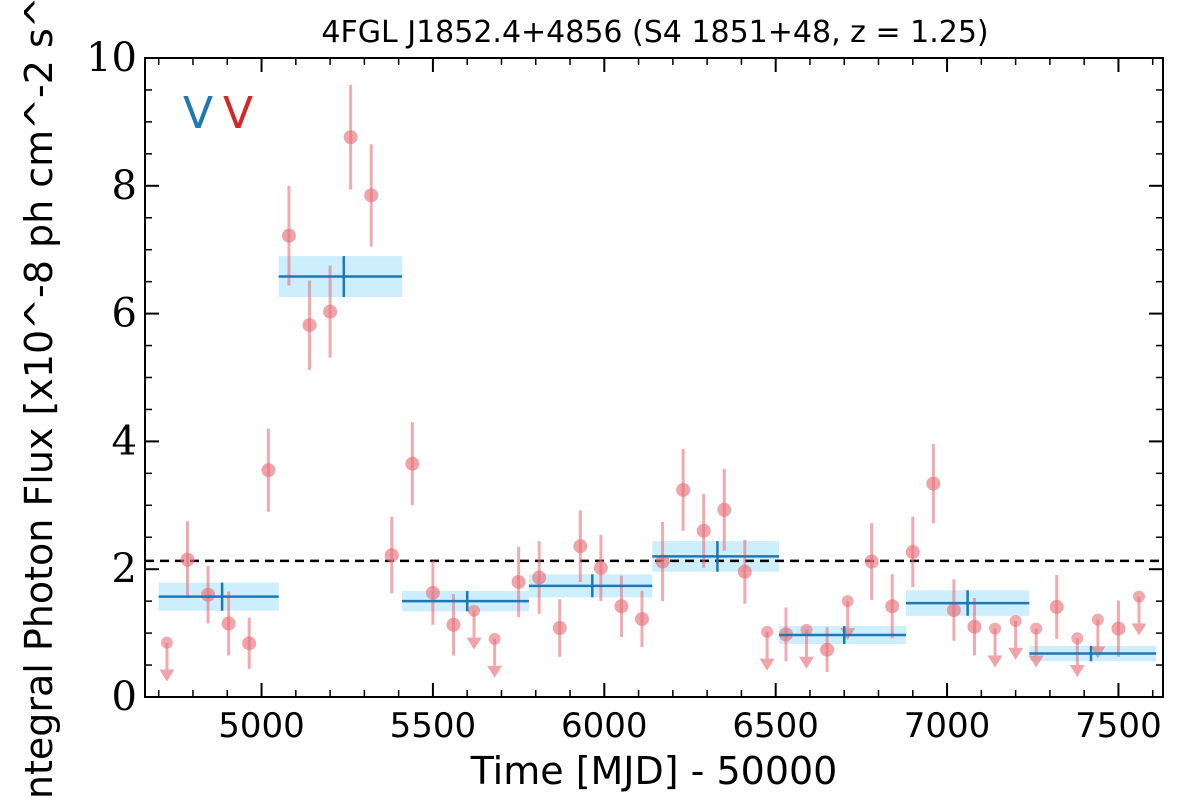 The image size is (1200, 800). What do you see at coordinates (124, 697) in the screenshot?
I see `y-tick-label-0: 0` at bounding box center [124, 697].